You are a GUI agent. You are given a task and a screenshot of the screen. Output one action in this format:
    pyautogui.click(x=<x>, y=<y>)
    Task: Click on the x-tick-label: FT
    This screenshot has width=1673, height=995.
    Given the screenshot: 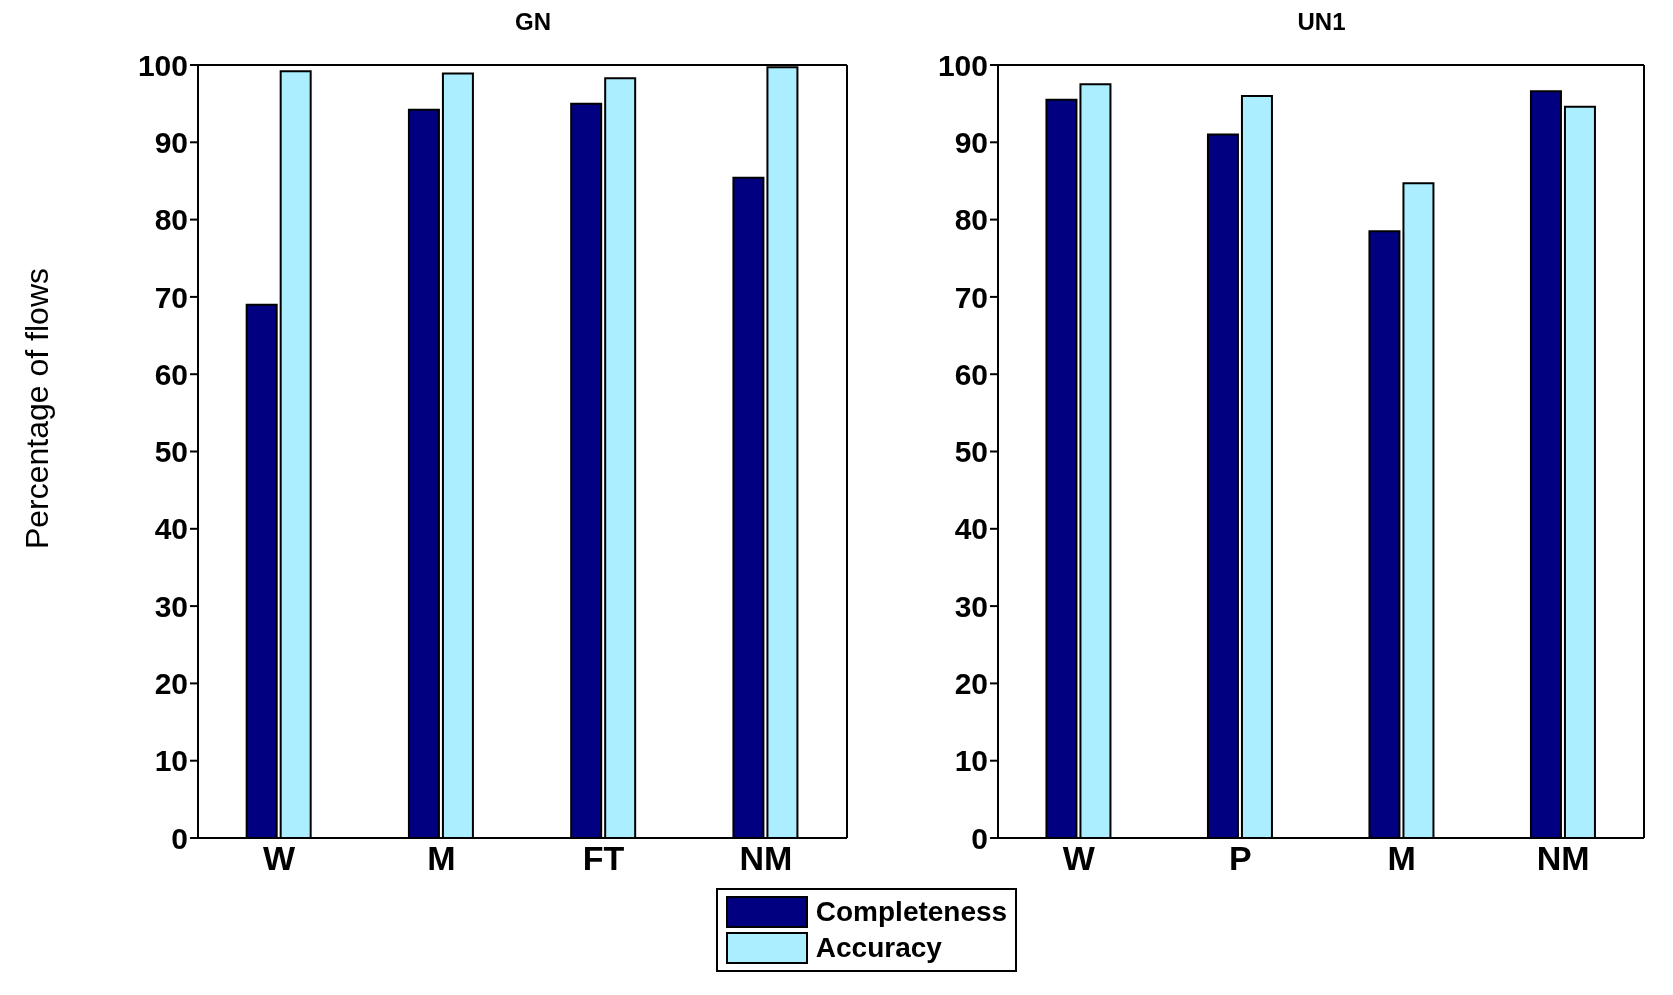 What is the action you would take?
    pyautogui.click(x=603, y=858)
    